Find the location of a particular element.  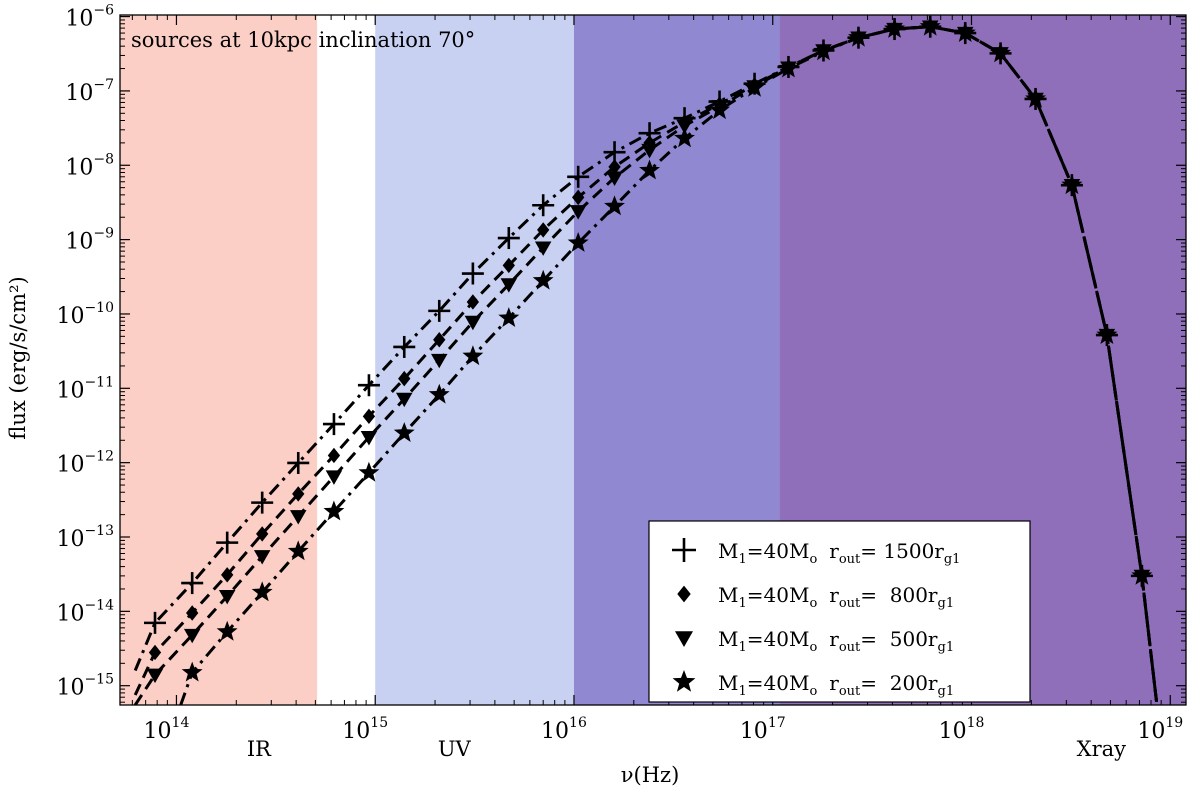

band-labels: IR UV Xray is located at coordinates (686, 749).